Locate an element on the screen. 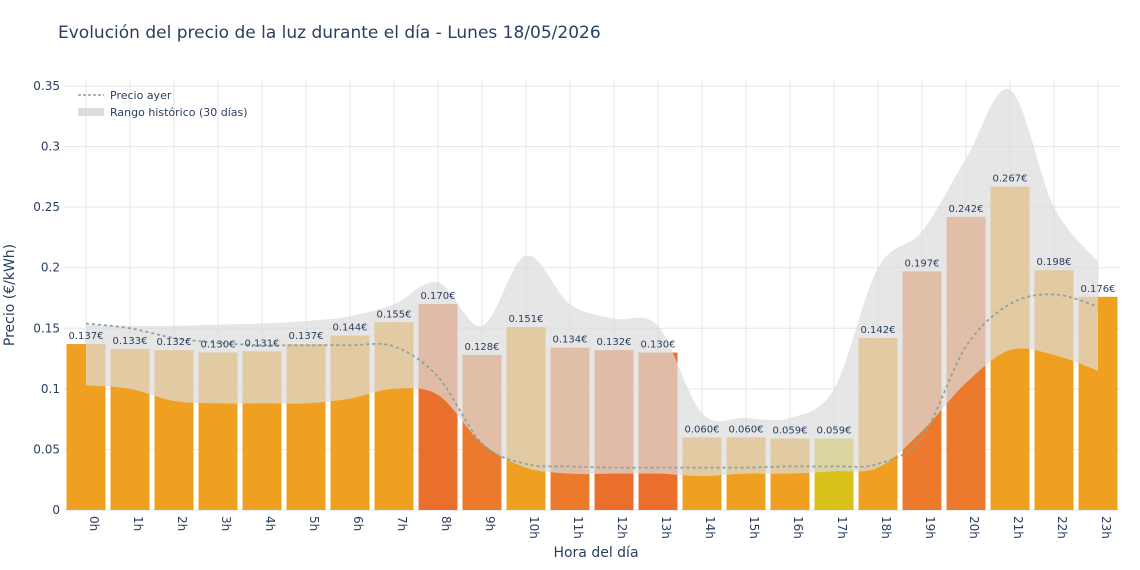 The image size is (1140, 570). data-label: 0.170€ is located at coordinates (438, 296).